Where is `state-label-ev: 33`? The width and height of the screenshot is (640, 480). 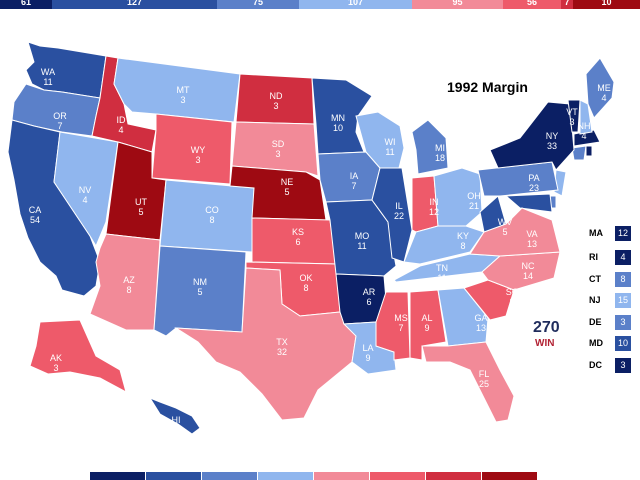 state-label-ev: 33 is located at coordinates (552, 146).